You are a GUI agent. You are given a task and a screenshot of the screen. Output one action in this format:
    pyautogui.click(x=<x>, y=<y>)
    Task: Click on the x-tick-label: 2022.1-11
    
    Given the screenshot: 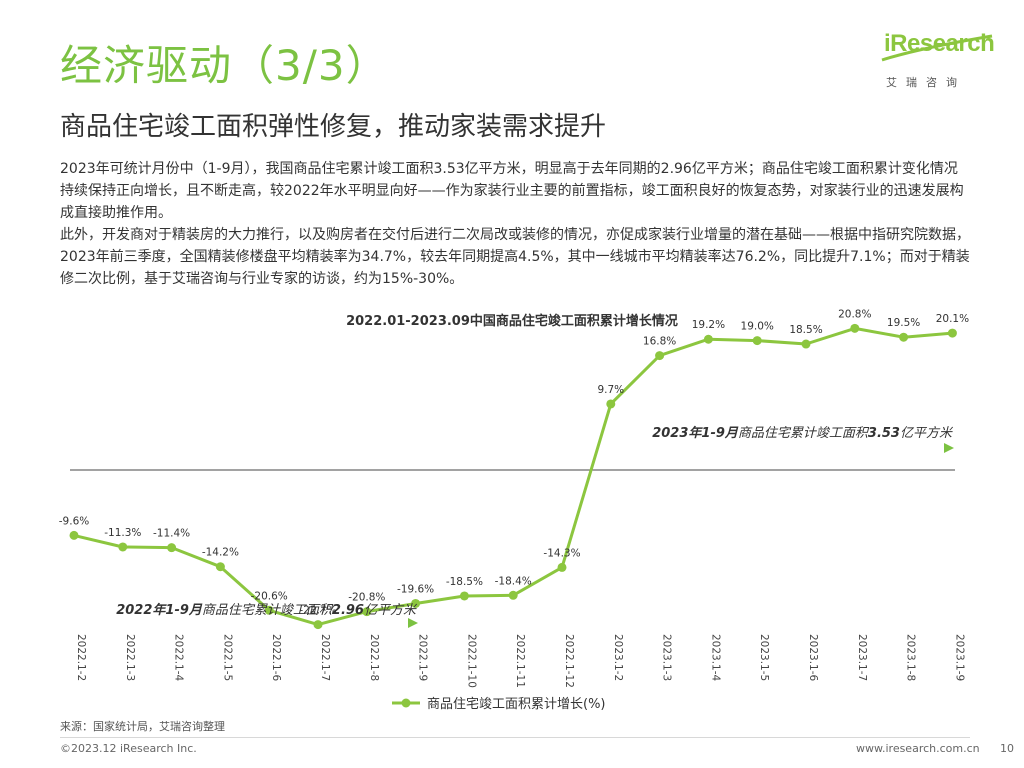 What is the action you would take?
    pyautogui.click(x=520, y=661)
    